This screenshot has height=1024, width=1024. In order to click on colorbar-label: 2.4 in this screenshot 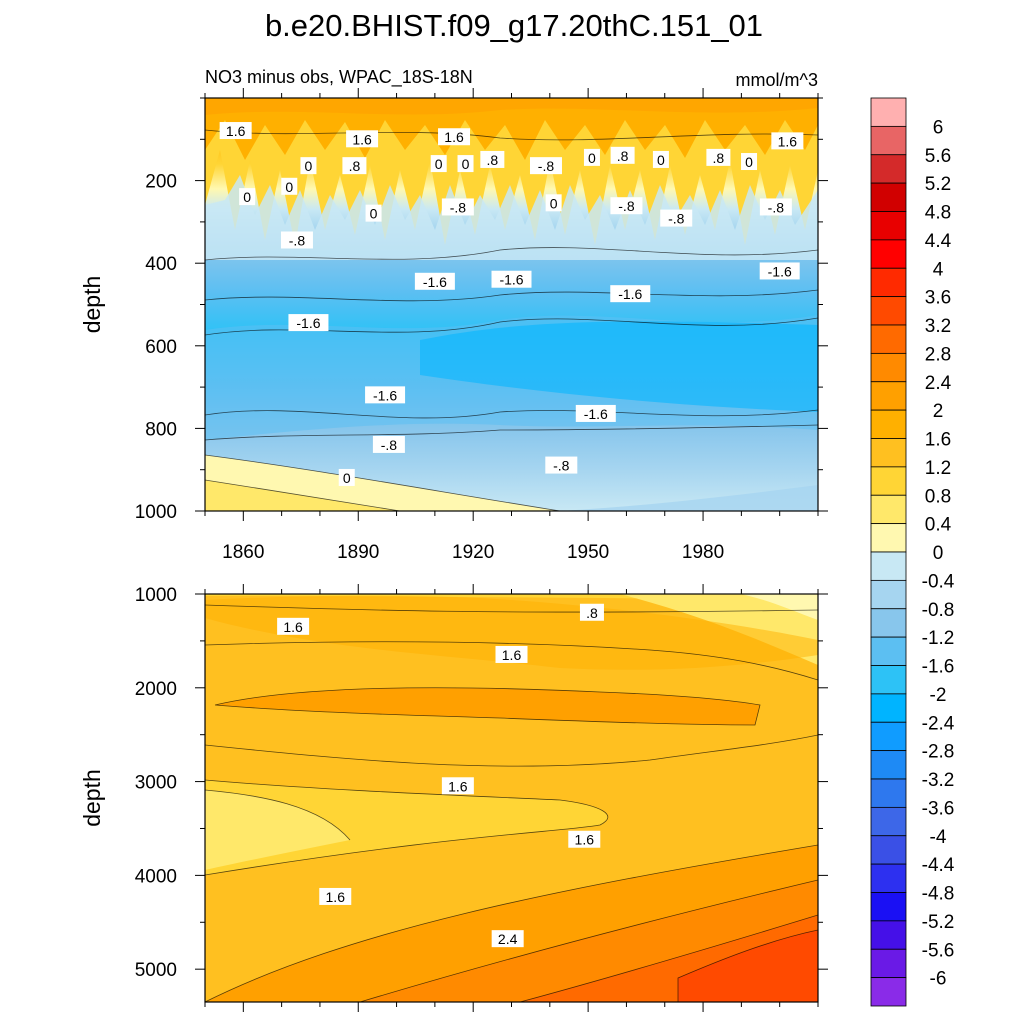, I will do `click(938, 383)`.